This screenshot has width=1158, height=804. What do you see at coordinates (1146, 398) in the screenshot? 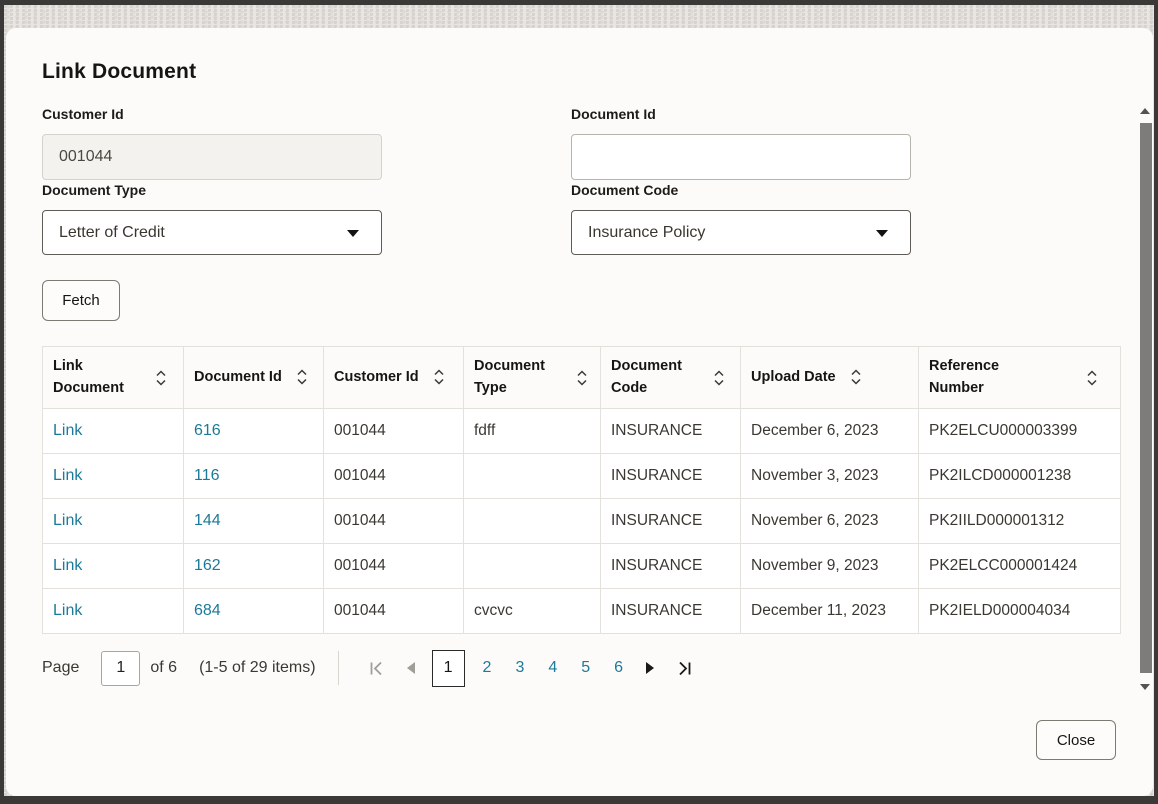
I see `scrollbar-thumb` at bounding box center [1146, 398].